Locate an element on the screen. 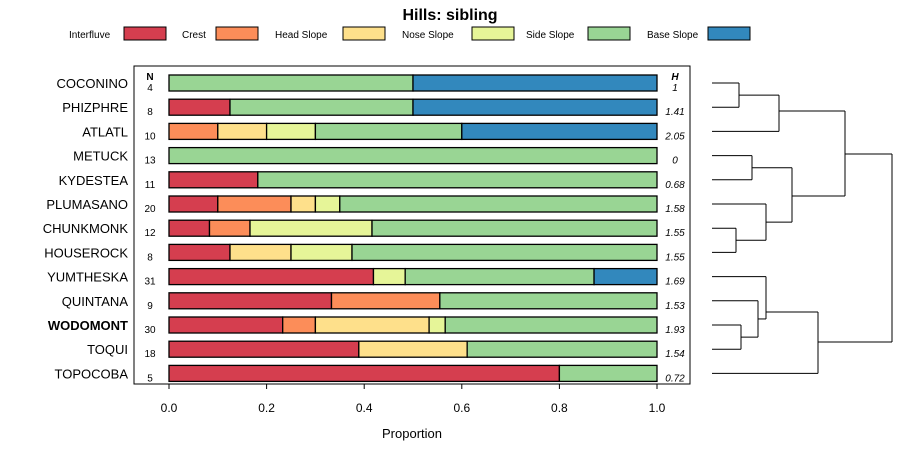 The height and width of the screenshot is (460, 900). row-h: 2.05 is located at coordinates (674, 136).